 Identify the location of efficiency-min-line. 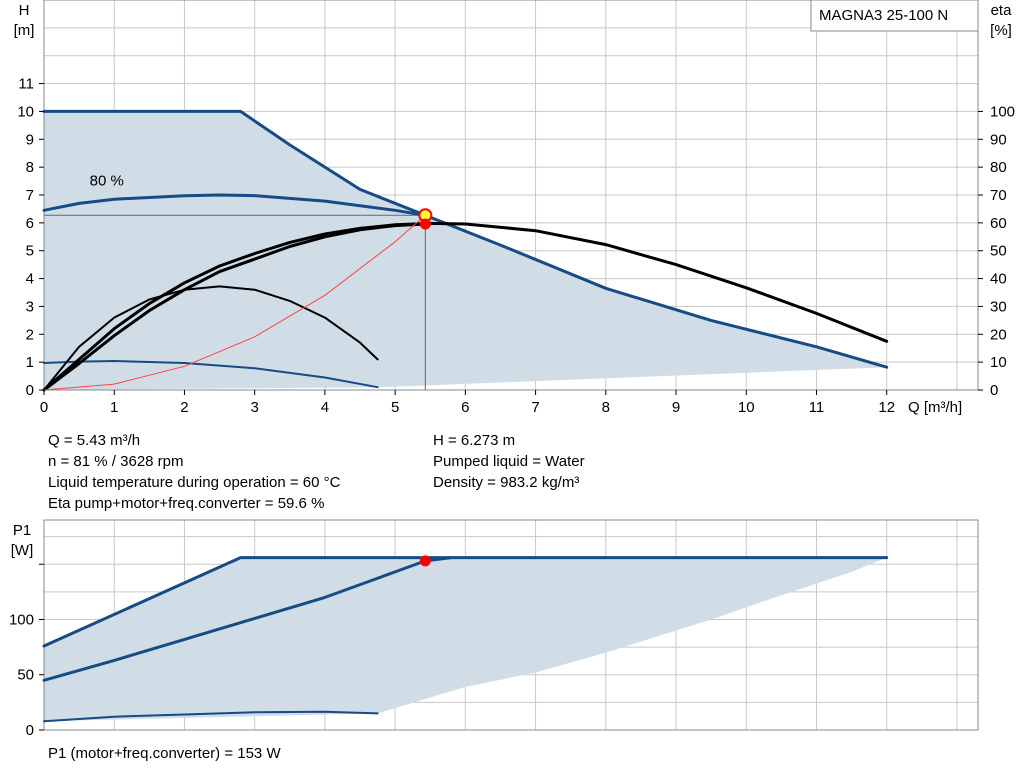
(211, 338).